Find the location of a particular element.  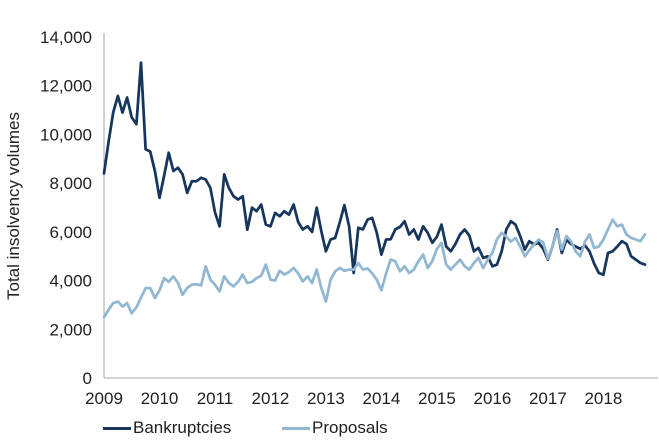

legend: Bankruptcies Proposals is located at coordinates (329, 428).